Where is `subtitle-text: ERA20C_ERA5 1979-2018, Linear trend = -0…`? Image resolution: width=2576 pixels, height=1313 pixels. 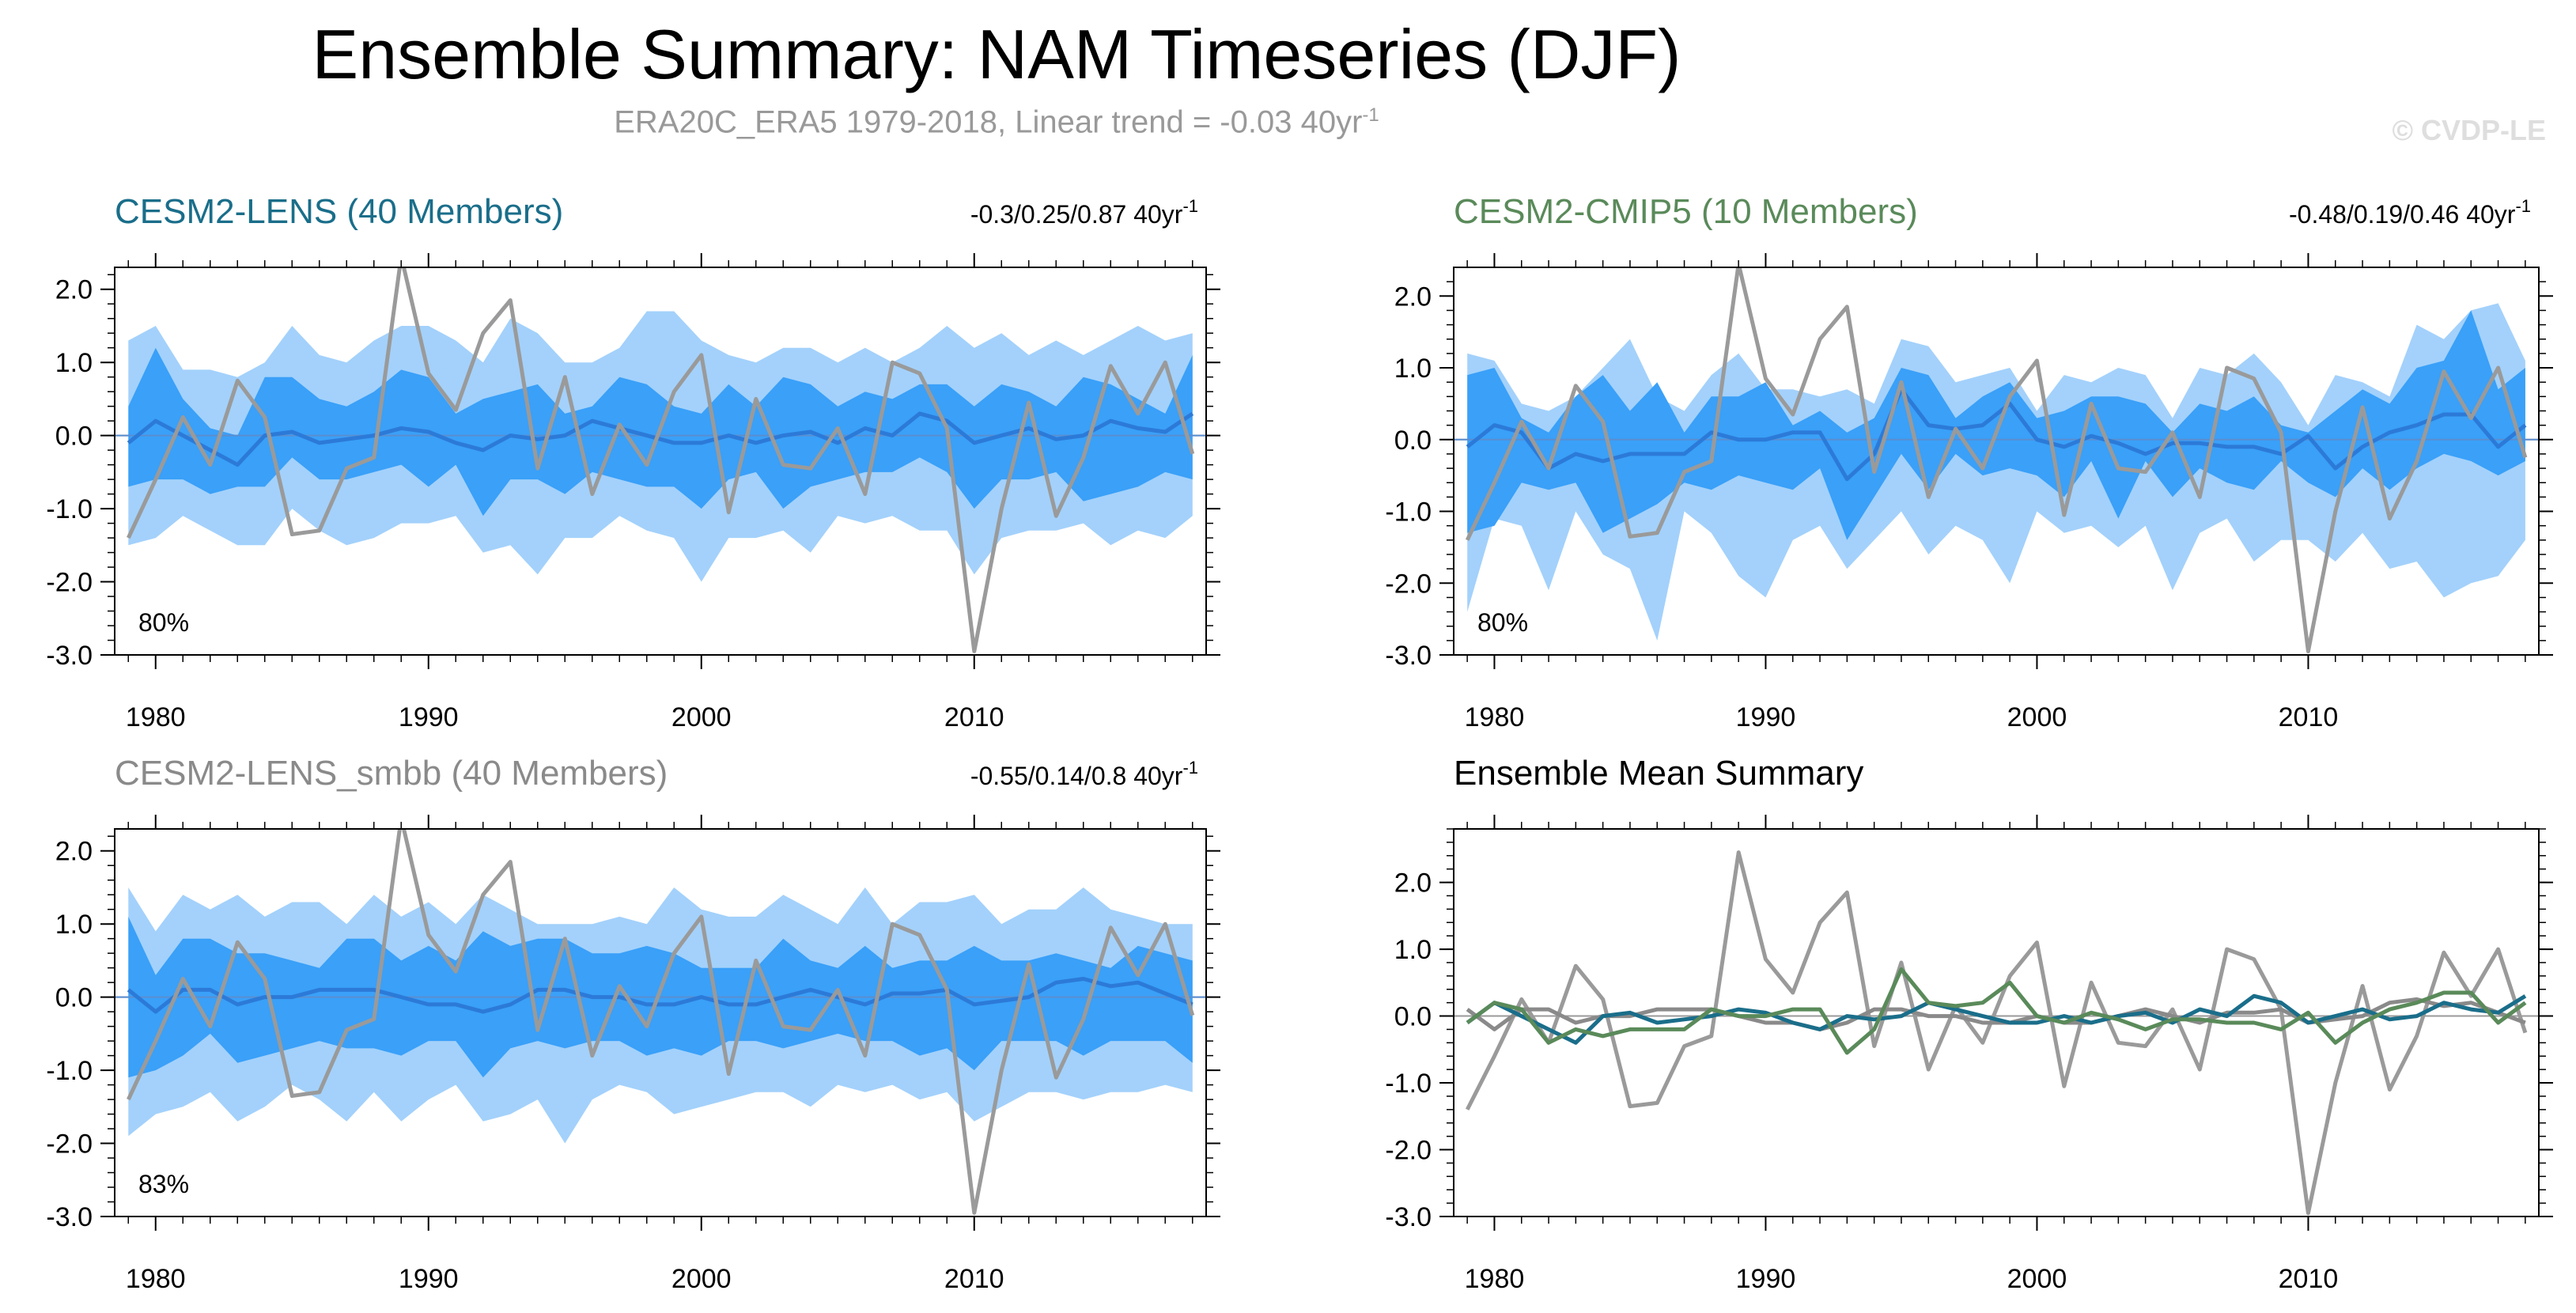
subtitle-text: ERA20C_ERA5 1979-2018, Linear trend = -0… is located at coordinates (989, 122).